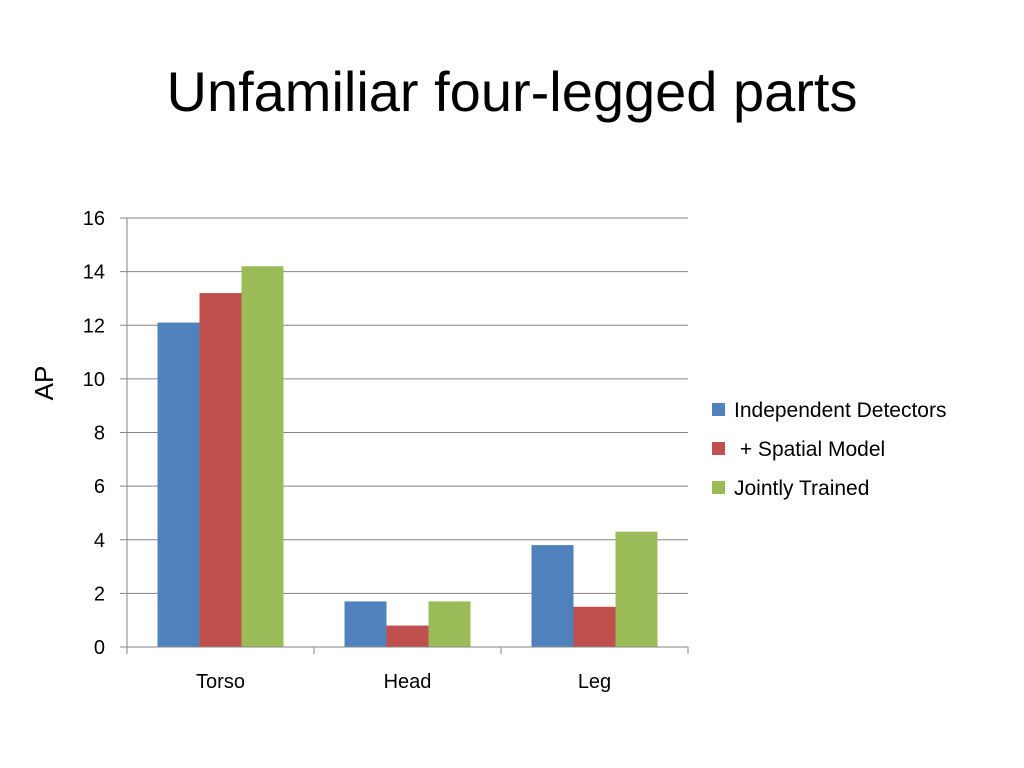 This screenshot has height=768, width=1024. What do you see at coordinates (809, 449) in the screenshot?
I see `legend-label: + Spatial Model` at bounding box center [809, 449].